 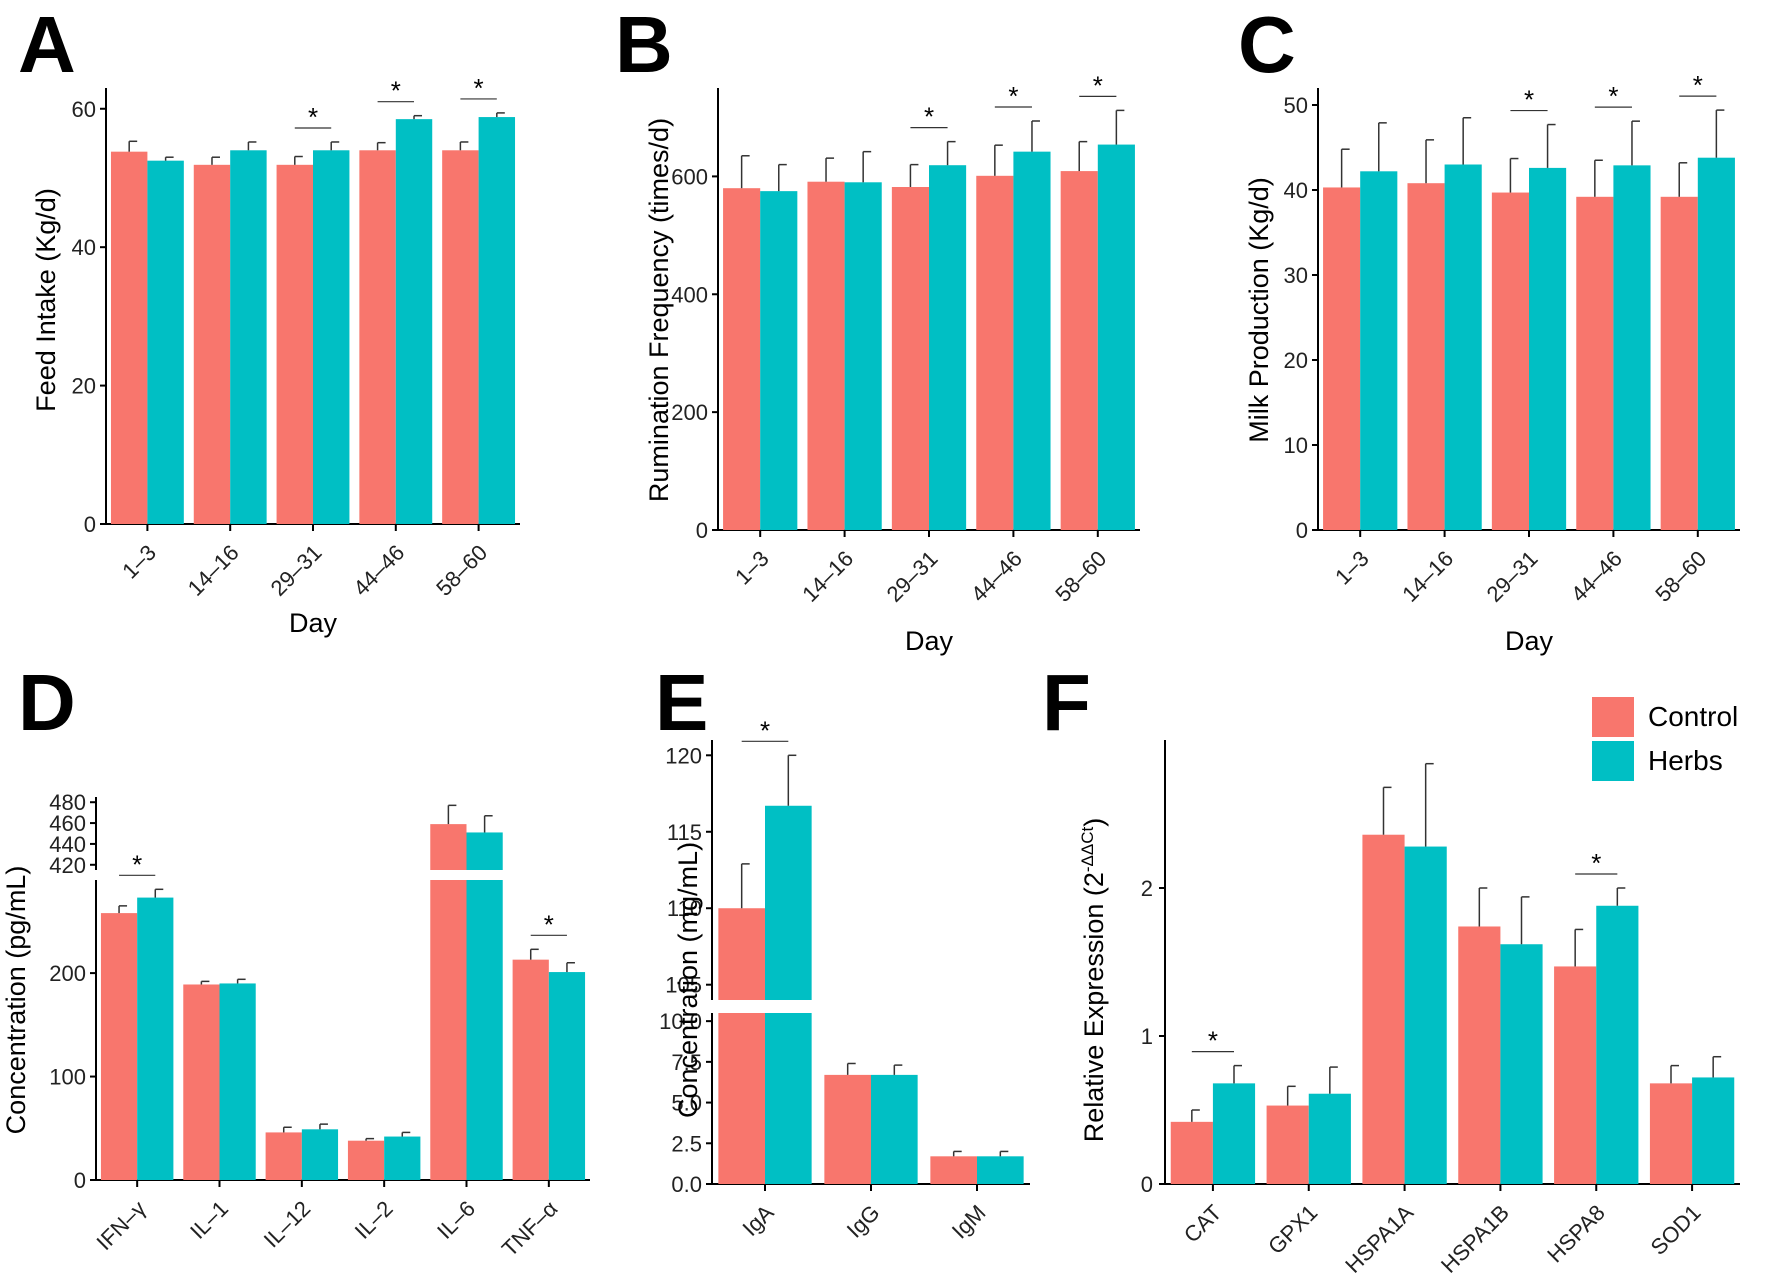 I want to click on x-tick-label: HSPA8, so click(x=1576, y=1234).